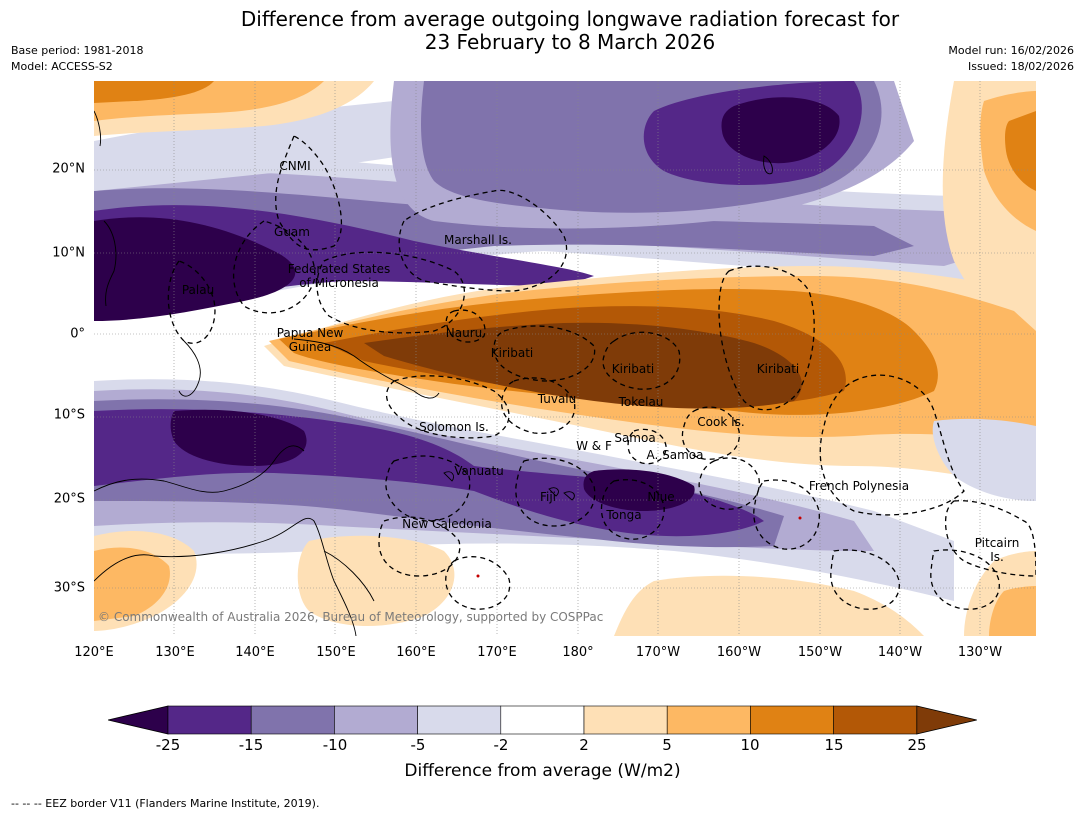 The height and width of the screenshot is (816, 1085). Describe the element at coordinates (175, 652) in the screenshot. I see `x-tick: 130°E` at that location.